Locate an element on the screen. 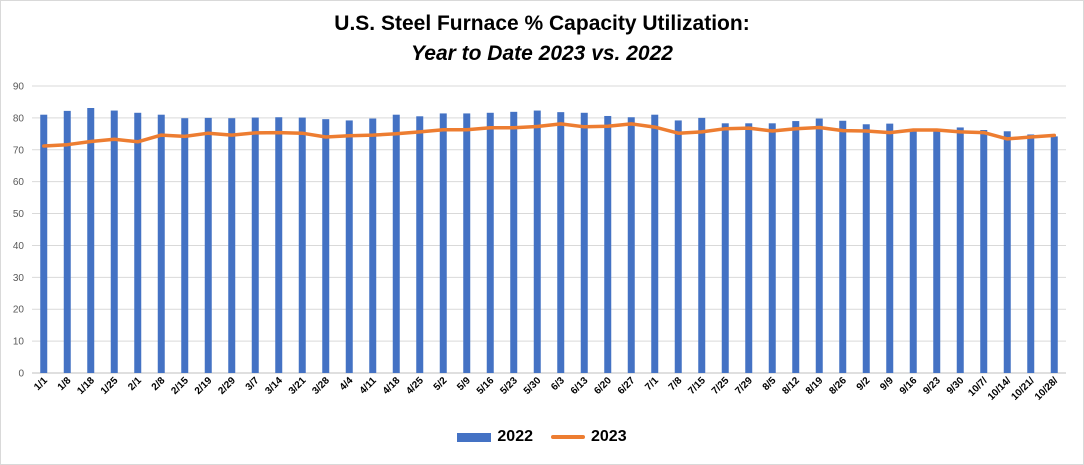  x-tick-label: 7/15 is located at coordinates (697, 386).